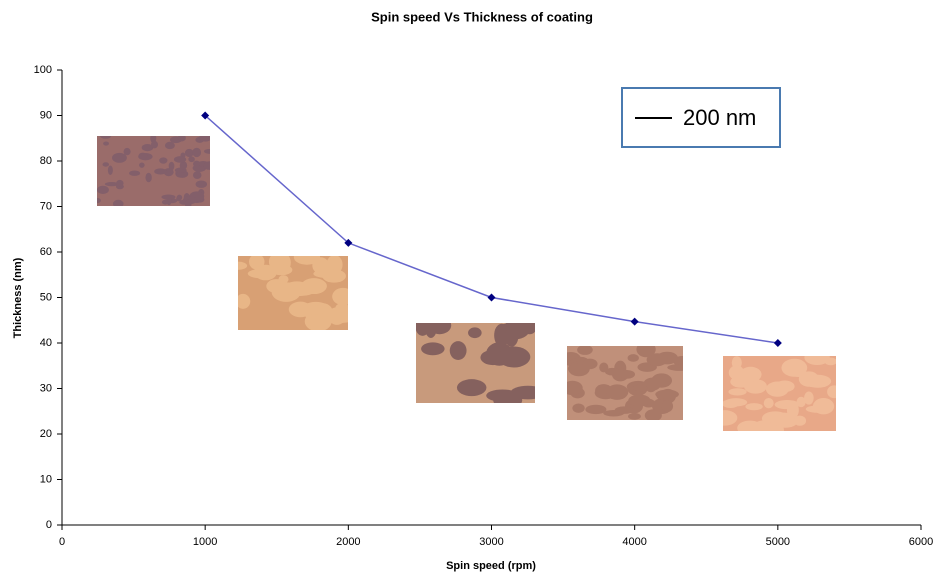 Image resolution: width=936 pixels, height=575 pixels. What do you see at coordinates (701, 117) in the screenshot?
I see `scale-bar-box` at bounding box center [701, 117].